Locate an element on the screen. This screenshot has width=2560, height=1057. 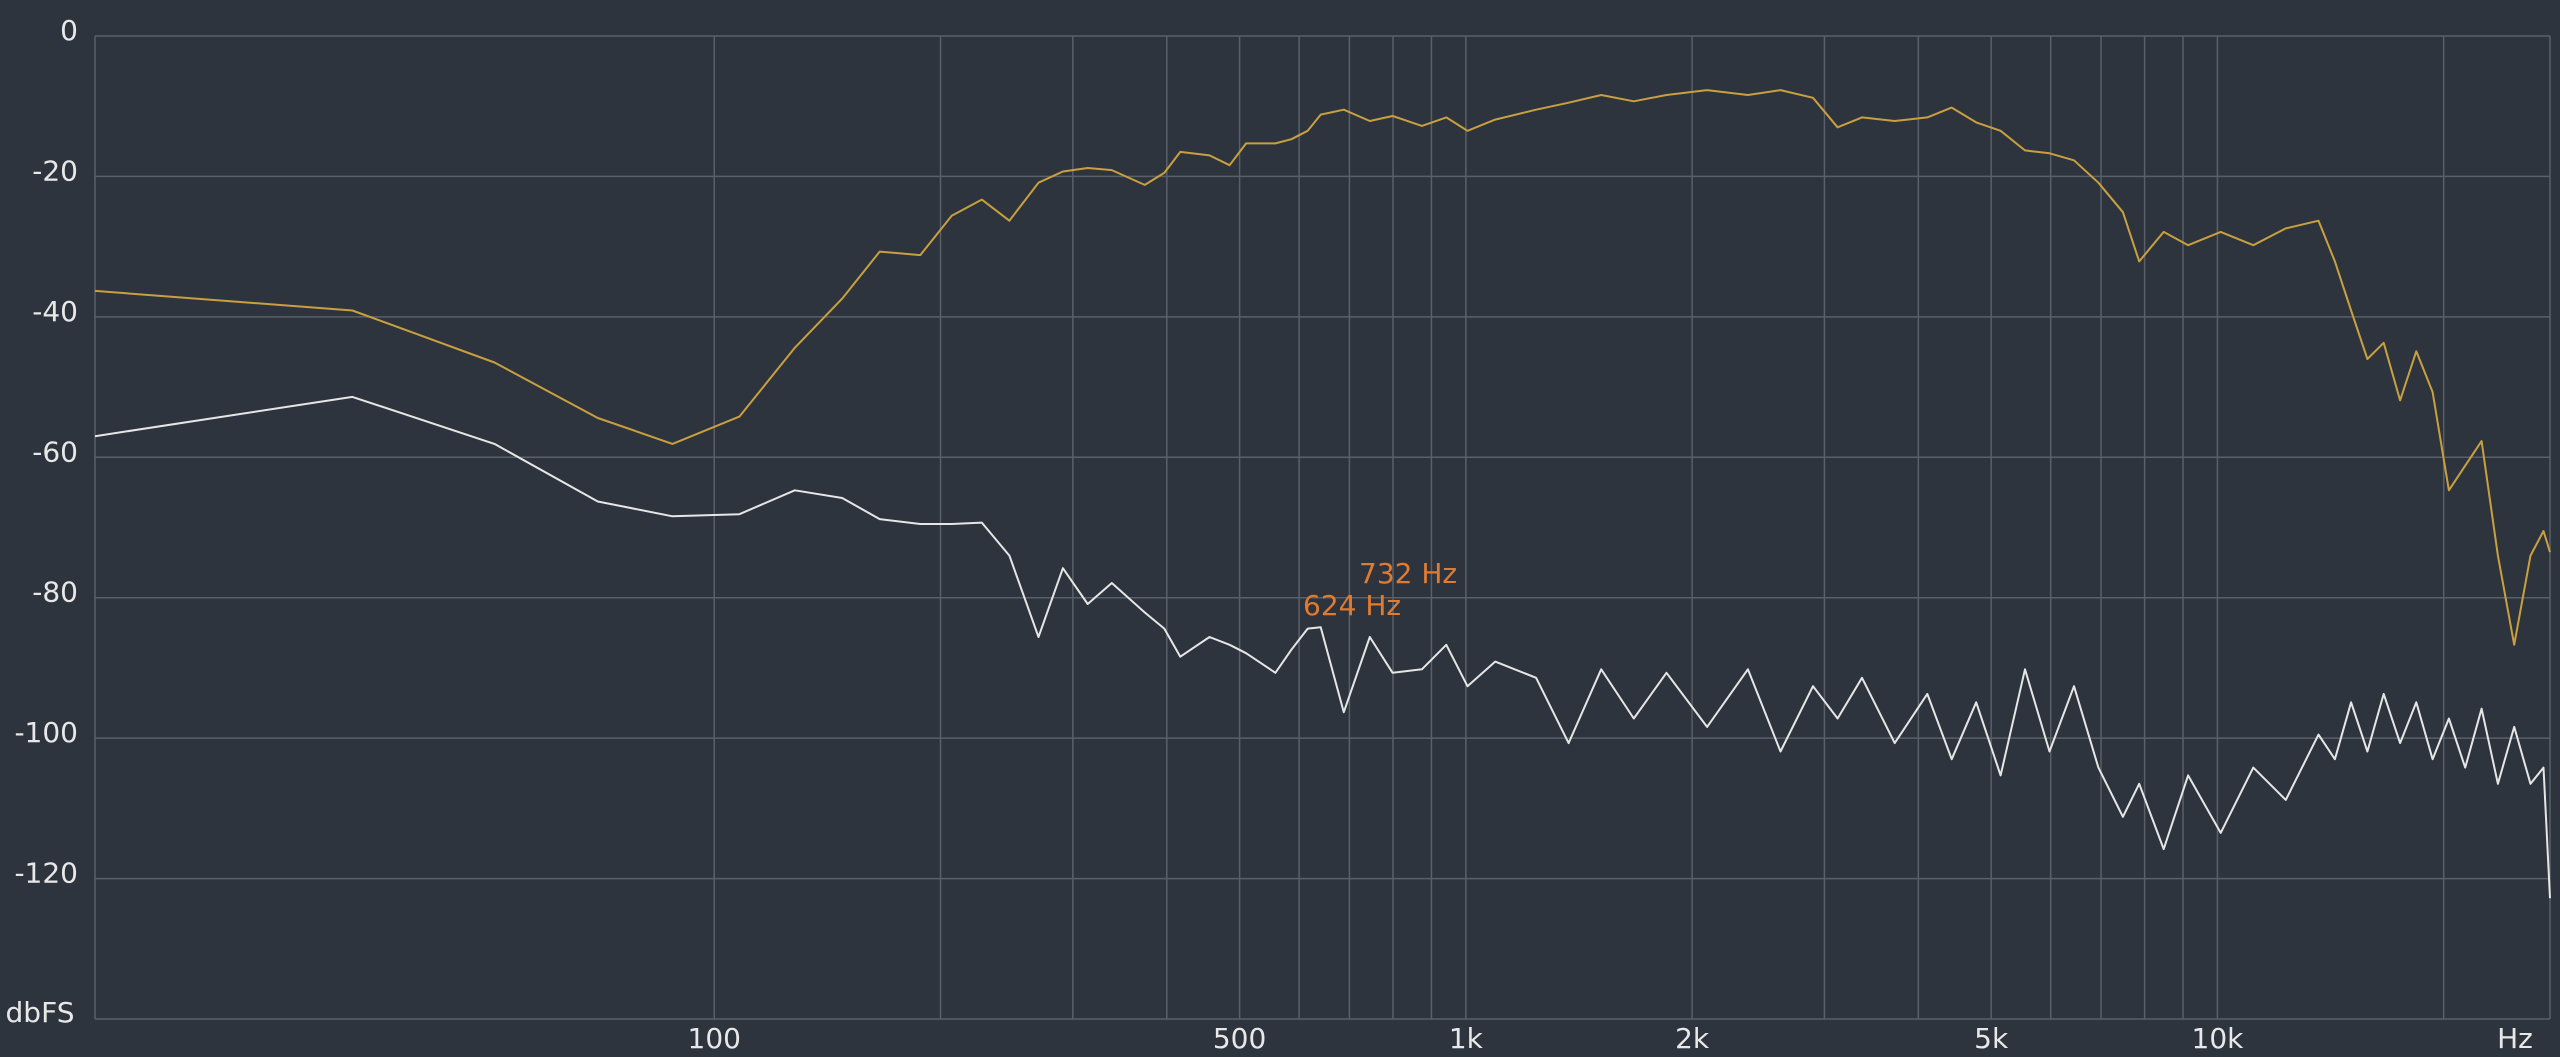
y-tick-label: -20 is located at coordinates (55, 170).